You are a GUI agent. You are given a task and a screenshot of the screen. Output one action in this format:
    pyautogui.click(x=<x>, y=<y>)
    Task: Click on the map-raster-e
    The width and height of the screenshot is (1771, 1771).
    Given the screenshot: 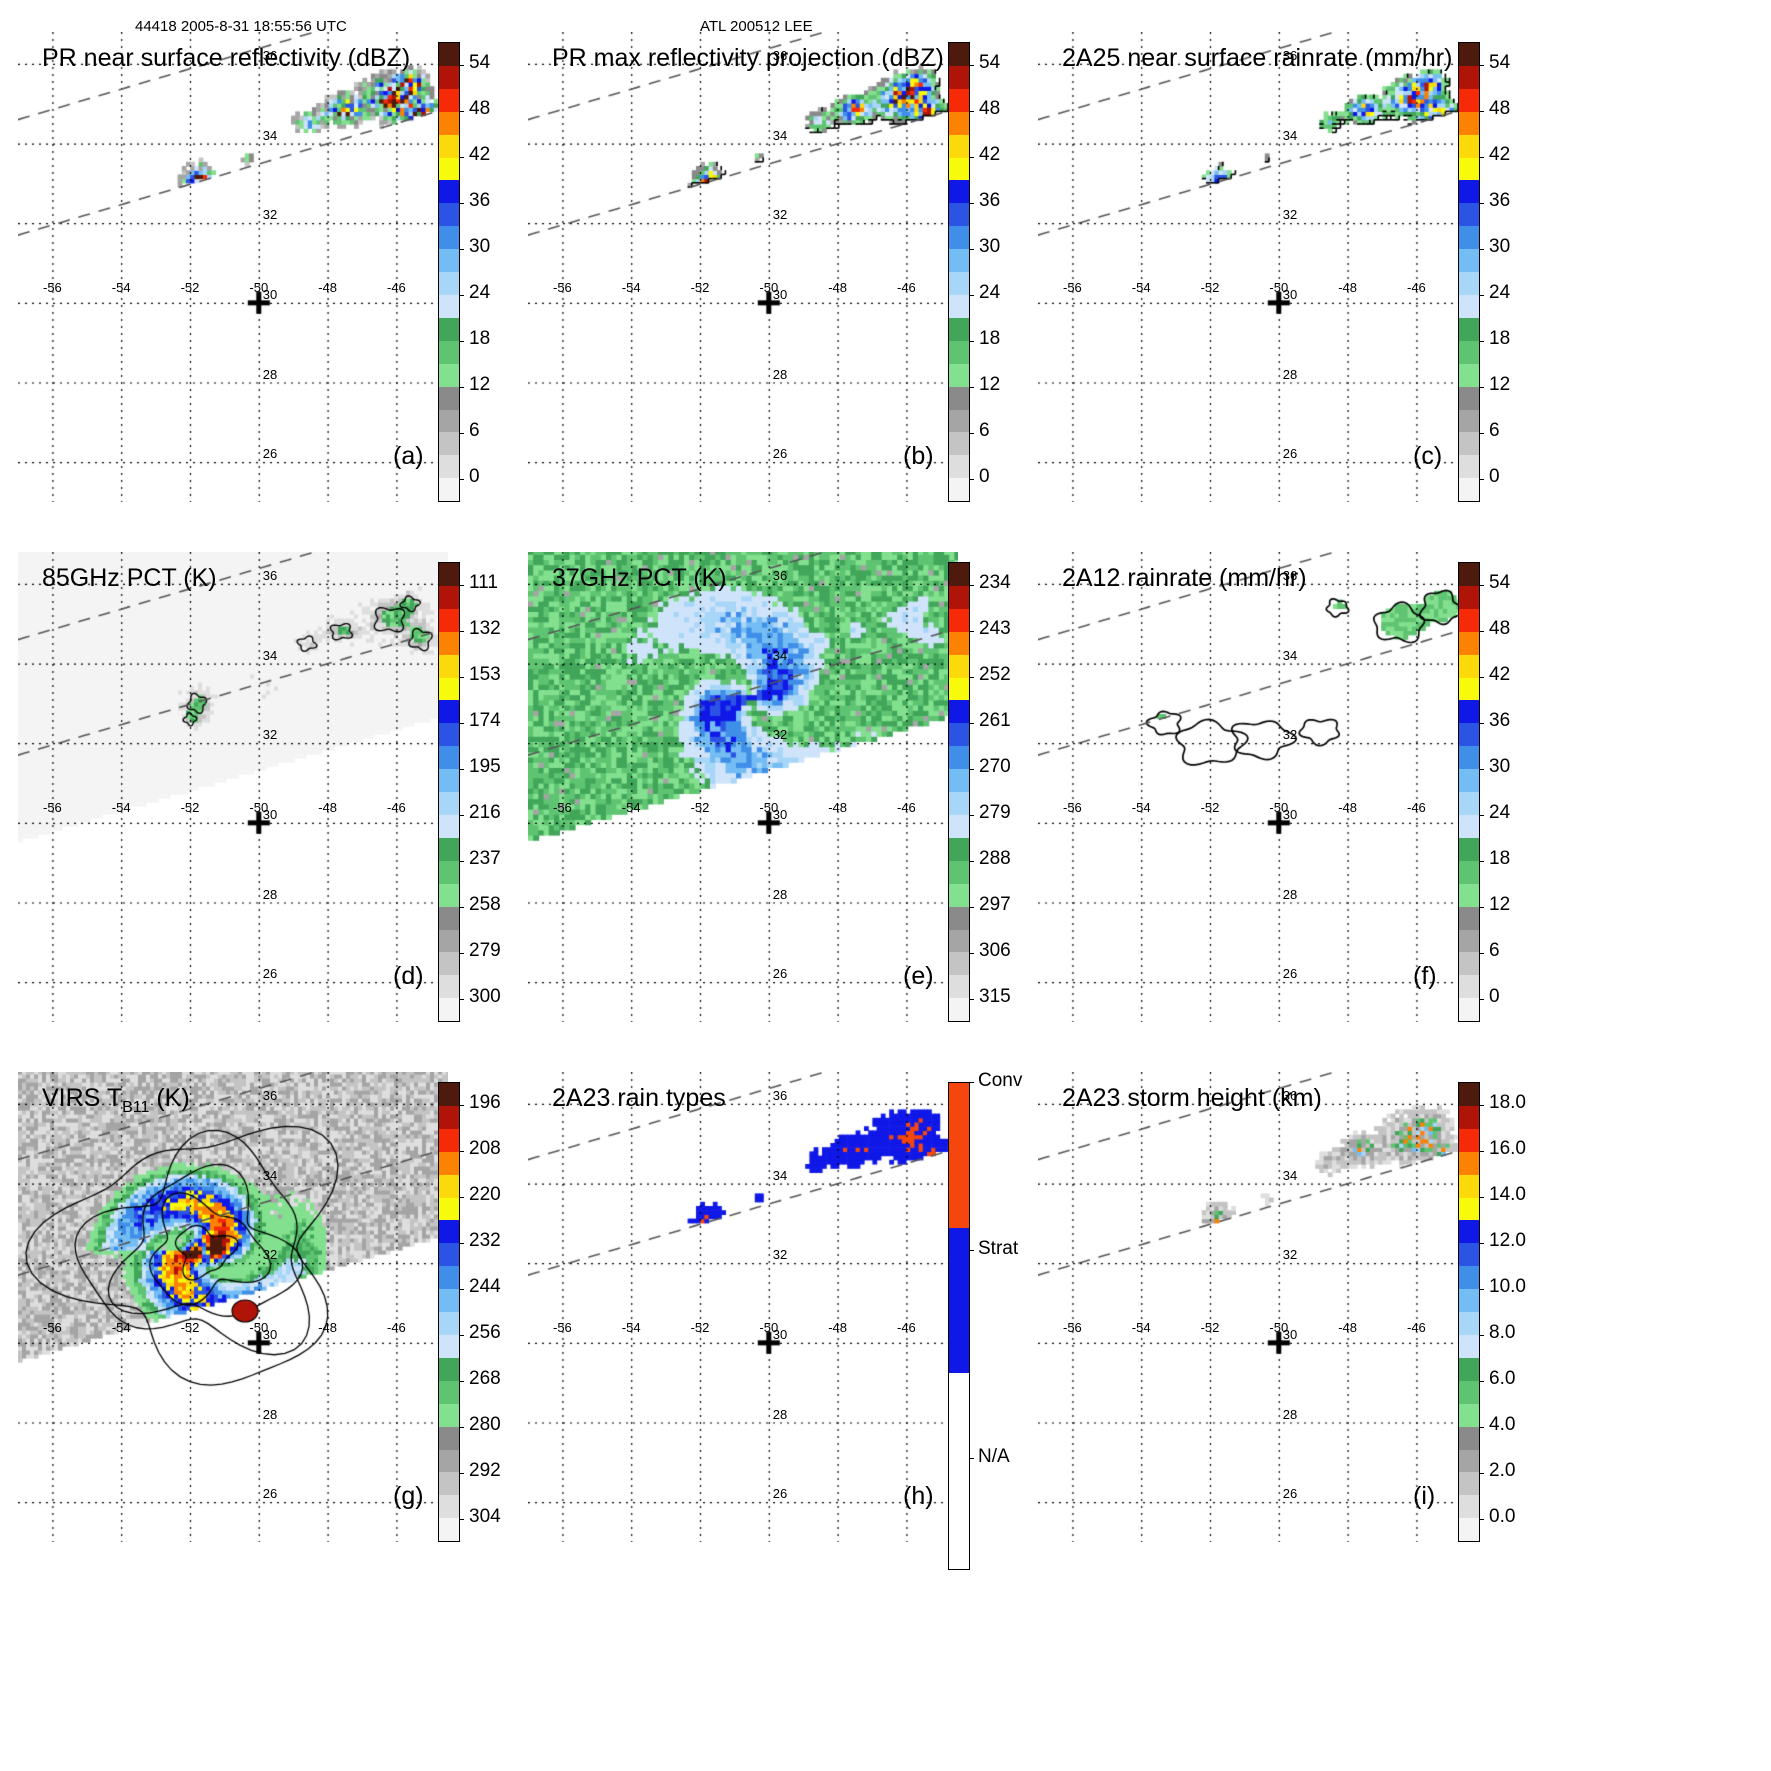 What is the action you would take?
    pyautogui.click(x=743, y=787)
    